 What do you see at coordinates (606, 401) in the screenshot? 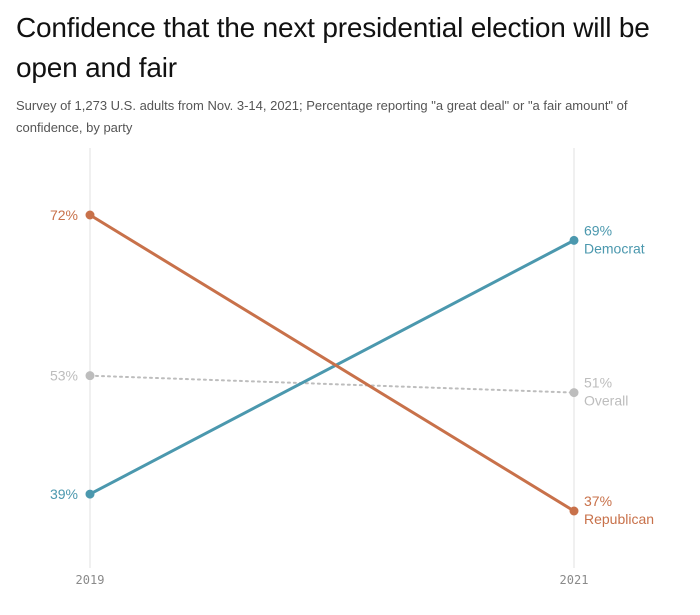
I see `series-label-overall: Overall` at bounding box center [606, 401].